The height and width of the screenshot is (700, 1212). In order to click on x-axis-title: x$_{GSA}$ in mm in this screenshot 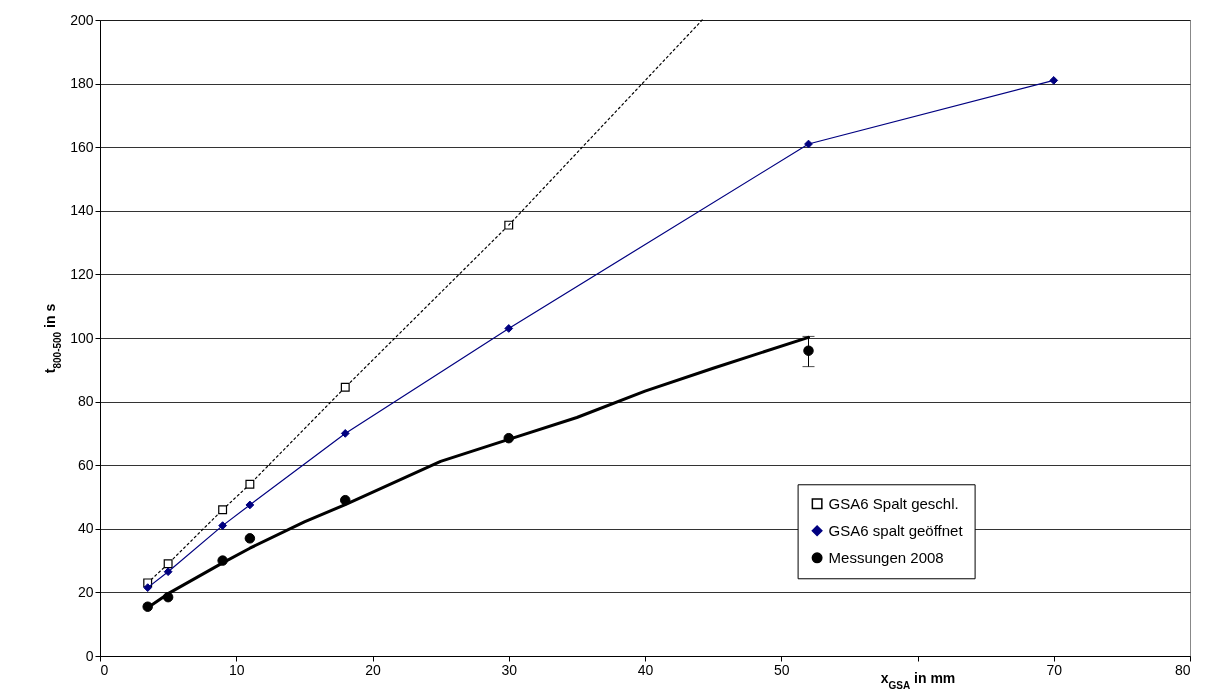, I will do `click(918, 679)`.